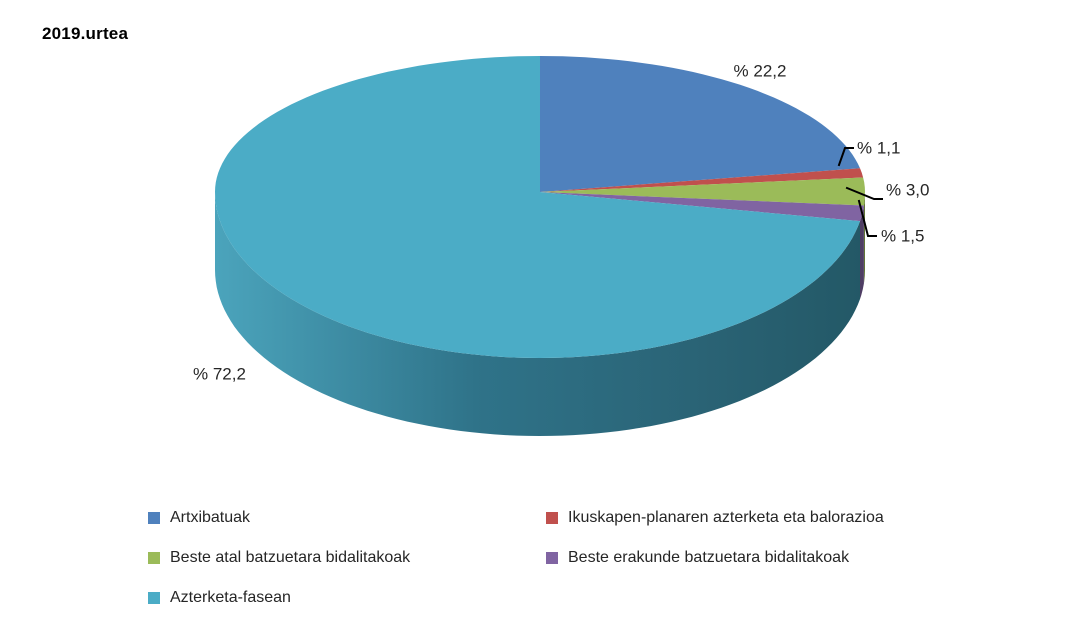 This screenshot has height=620, width=1078. I want to click on legend-item: Beste erakunde batzuetara bidalitakoak, so click(715, 558).